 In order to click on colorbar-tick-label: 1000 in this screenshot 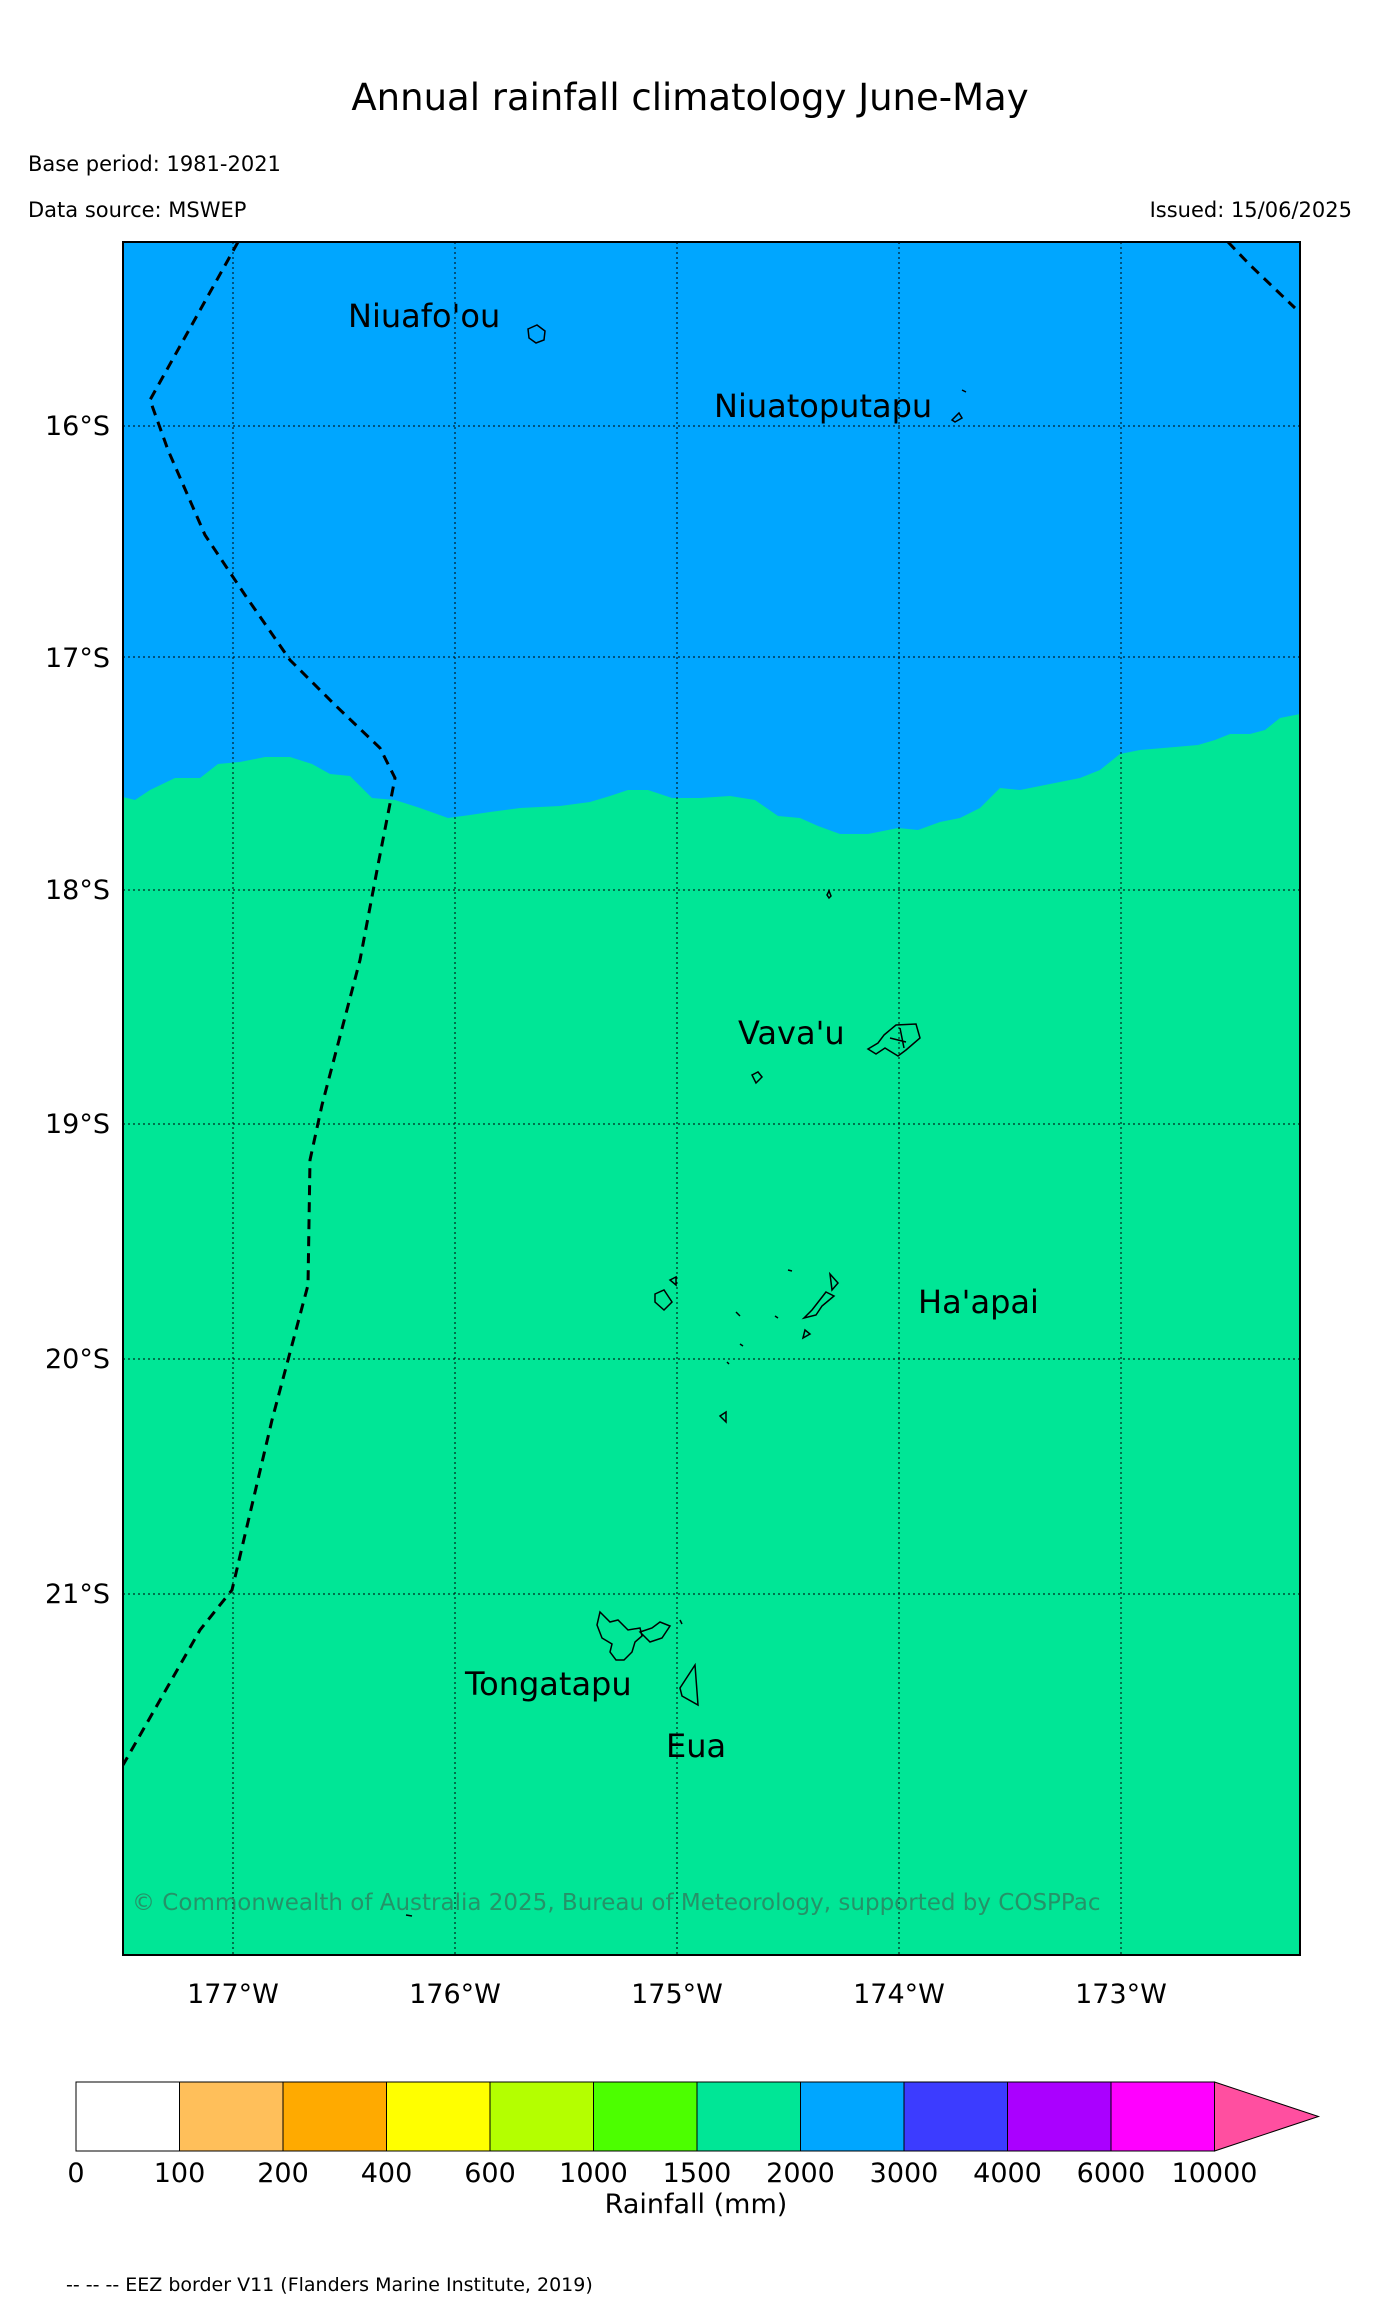, I will do `click(593, 2173)`.